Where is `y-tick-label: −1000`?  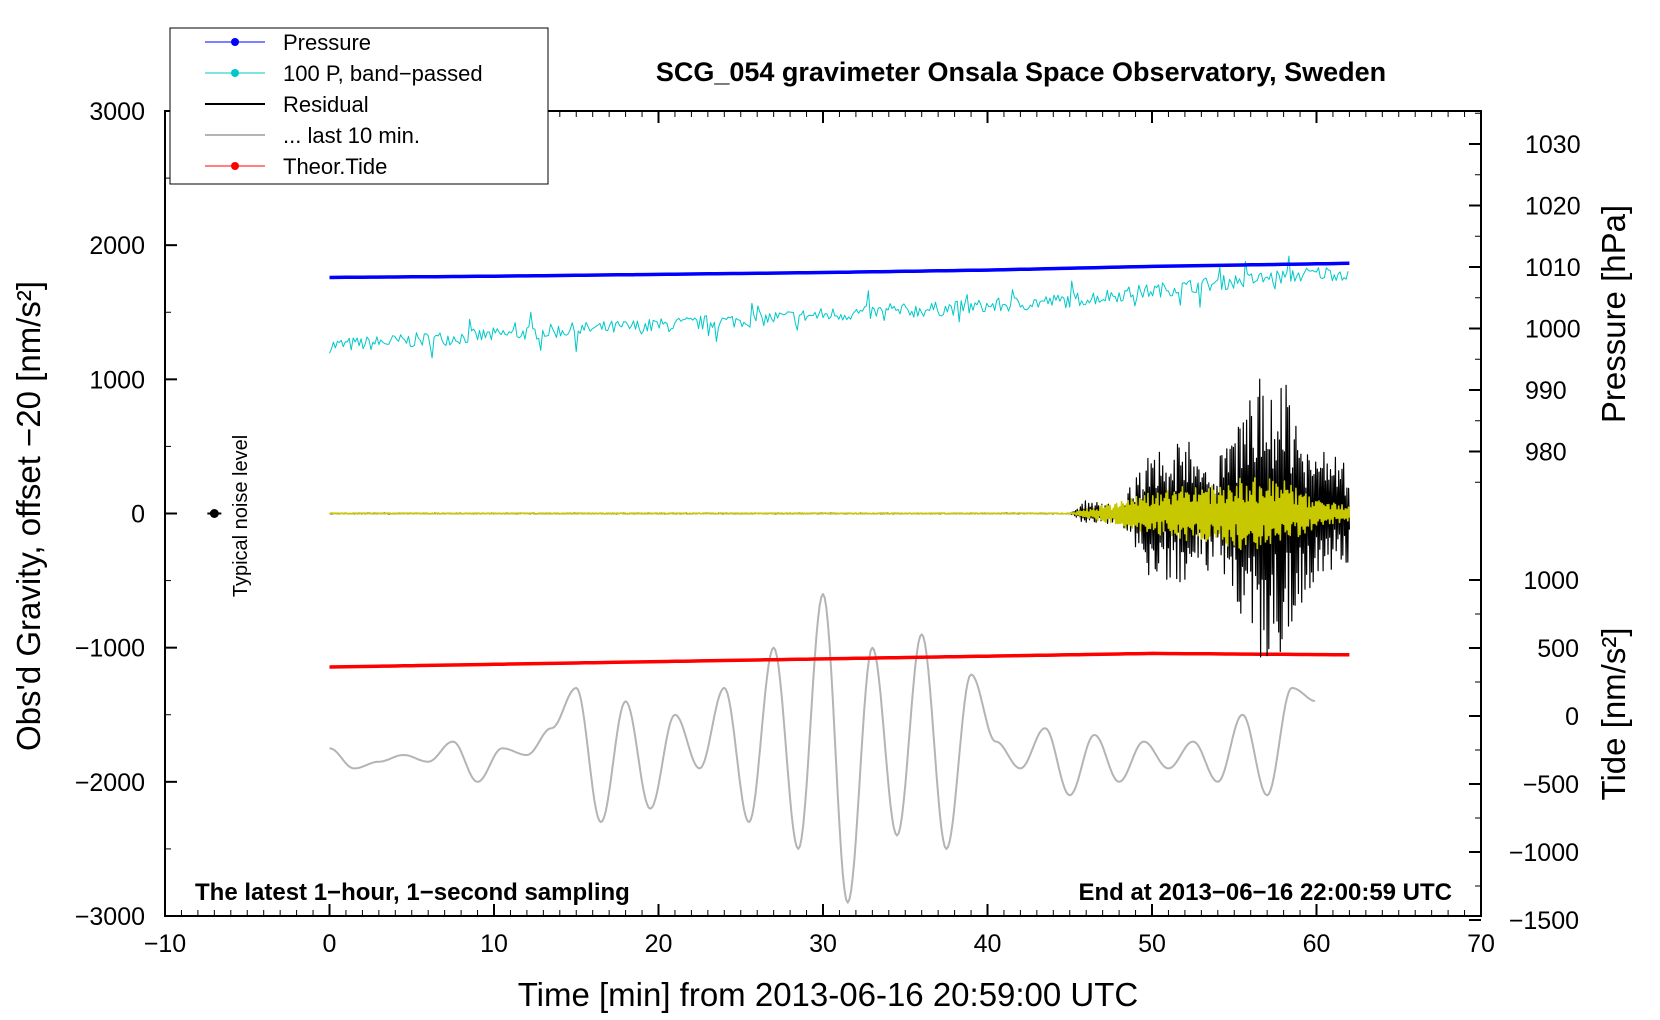 y-tick-label: −1000 is located at coordinates (110, 649).